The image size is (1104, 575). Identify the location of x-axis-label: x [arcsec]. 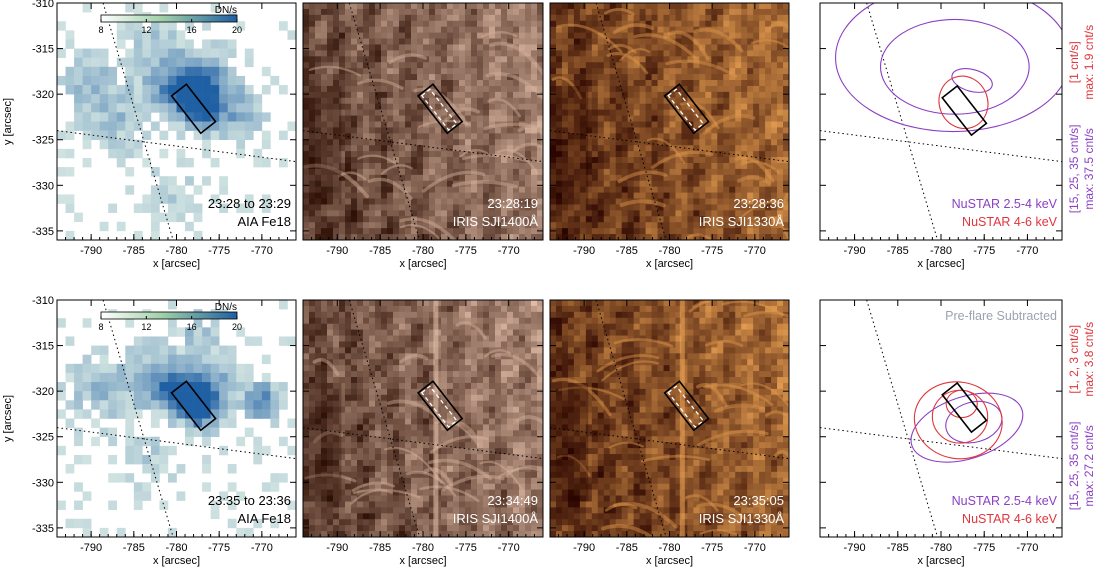
(669, 264).